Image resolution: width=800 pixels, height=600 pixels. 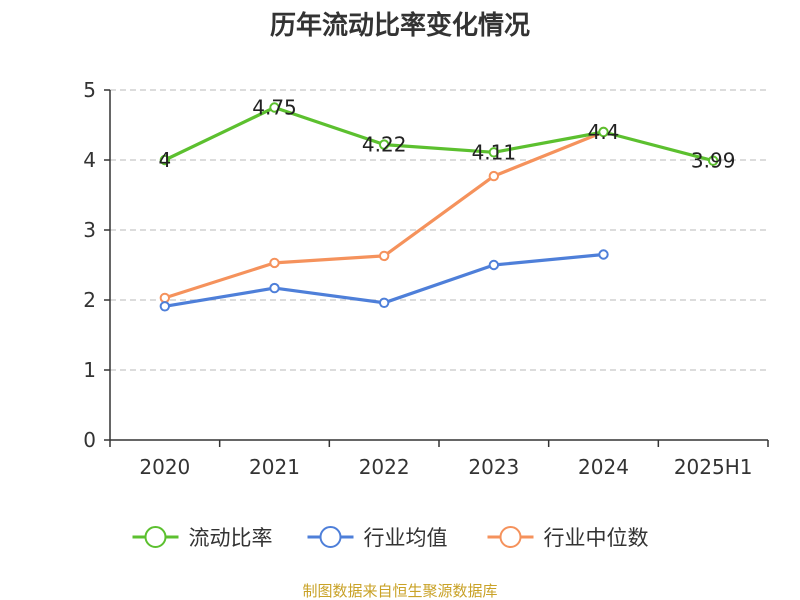 I want to click on y-tick-label: 0, so click(x=89, y=440).